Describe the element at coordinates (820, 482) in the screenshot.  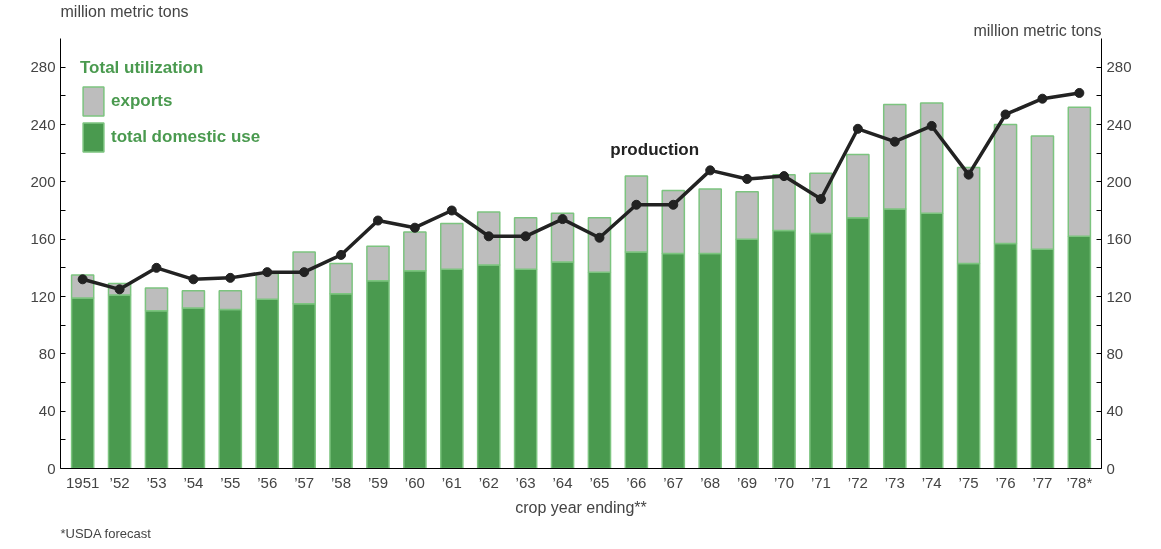
I see `x-tick-label: ’71` at that location.